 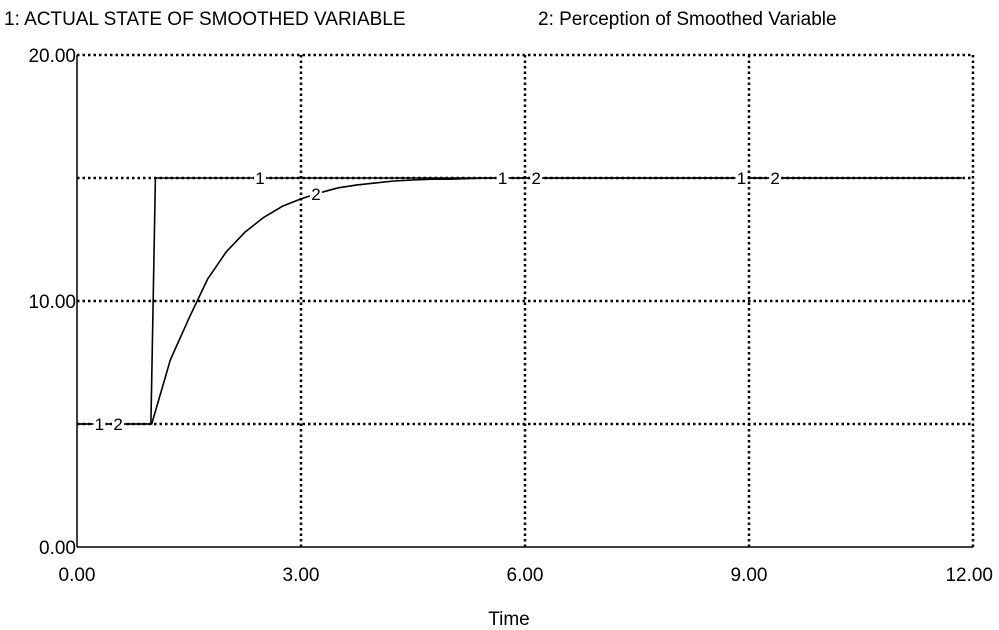 What do you see at coordinates (969, 575) in the screenshot?
I see `x-tick-label: 12.00` at bounding box center [969, 575].